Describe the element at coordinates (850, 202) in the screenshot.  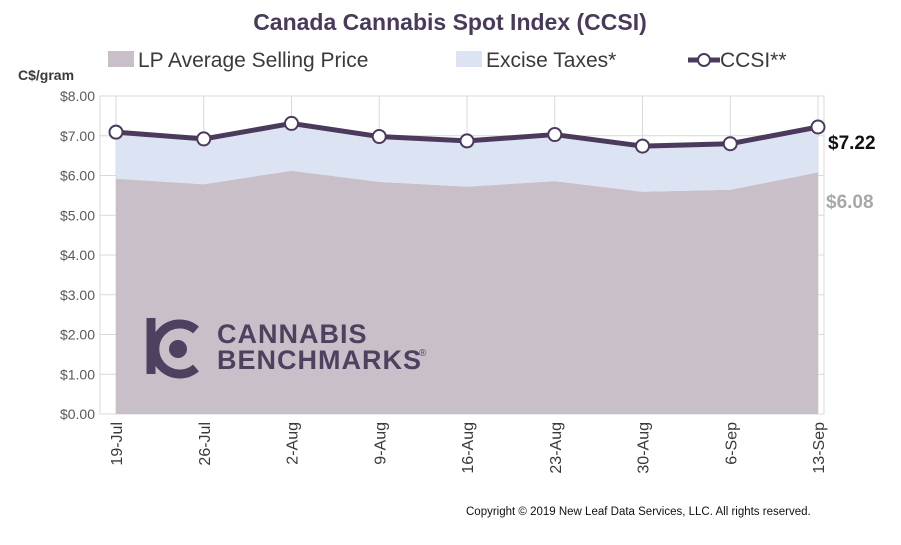
I see `last-price-label: $6.08` at that location.